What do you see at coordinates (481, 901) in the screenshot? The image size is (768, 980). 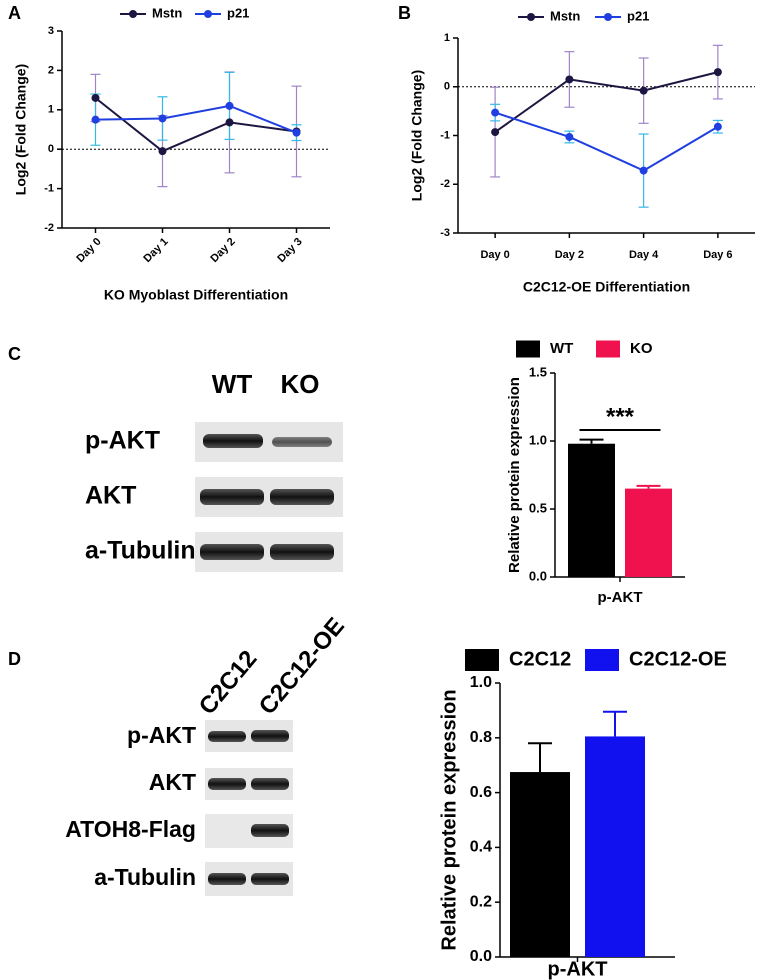 I see `y-tick-label: 0.2` at bounding box center [481, 901].